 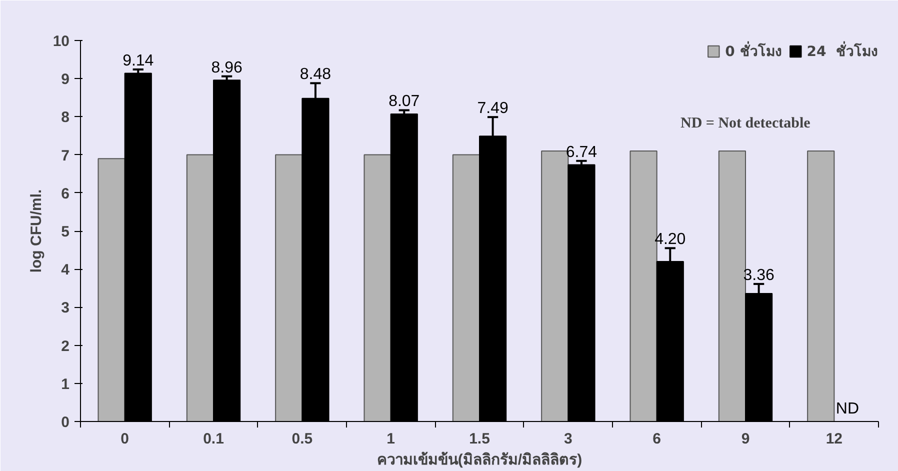 I want to click on data-label: 8.48, so click(x=316, y=75).